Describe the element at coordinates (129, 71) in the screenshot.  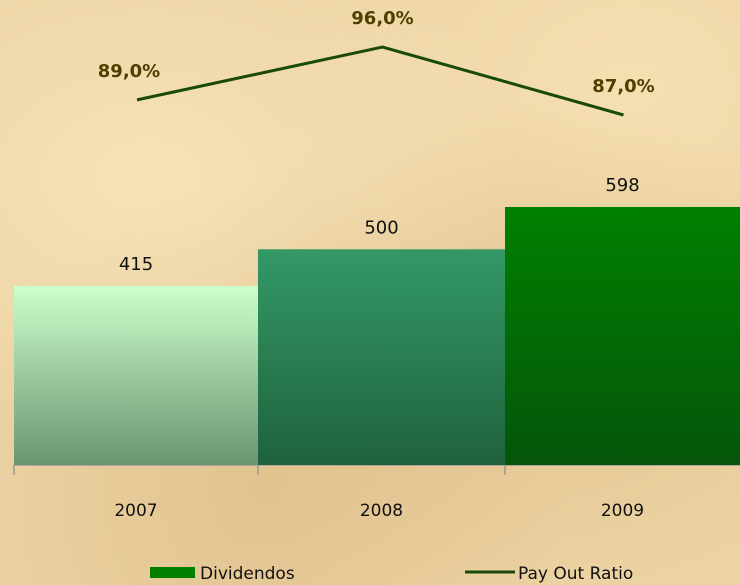
I see `data-label: 89,0%` at that location.